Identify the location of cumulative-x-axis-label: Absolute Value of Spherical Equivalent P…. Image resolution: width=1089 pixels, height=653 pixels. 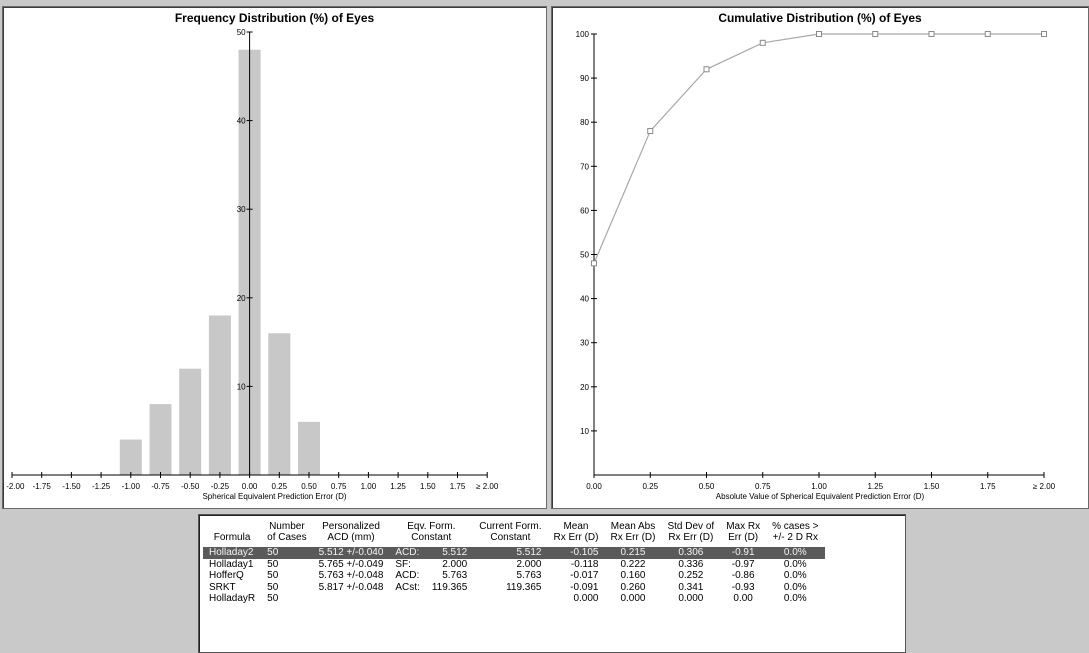
(820, 496).